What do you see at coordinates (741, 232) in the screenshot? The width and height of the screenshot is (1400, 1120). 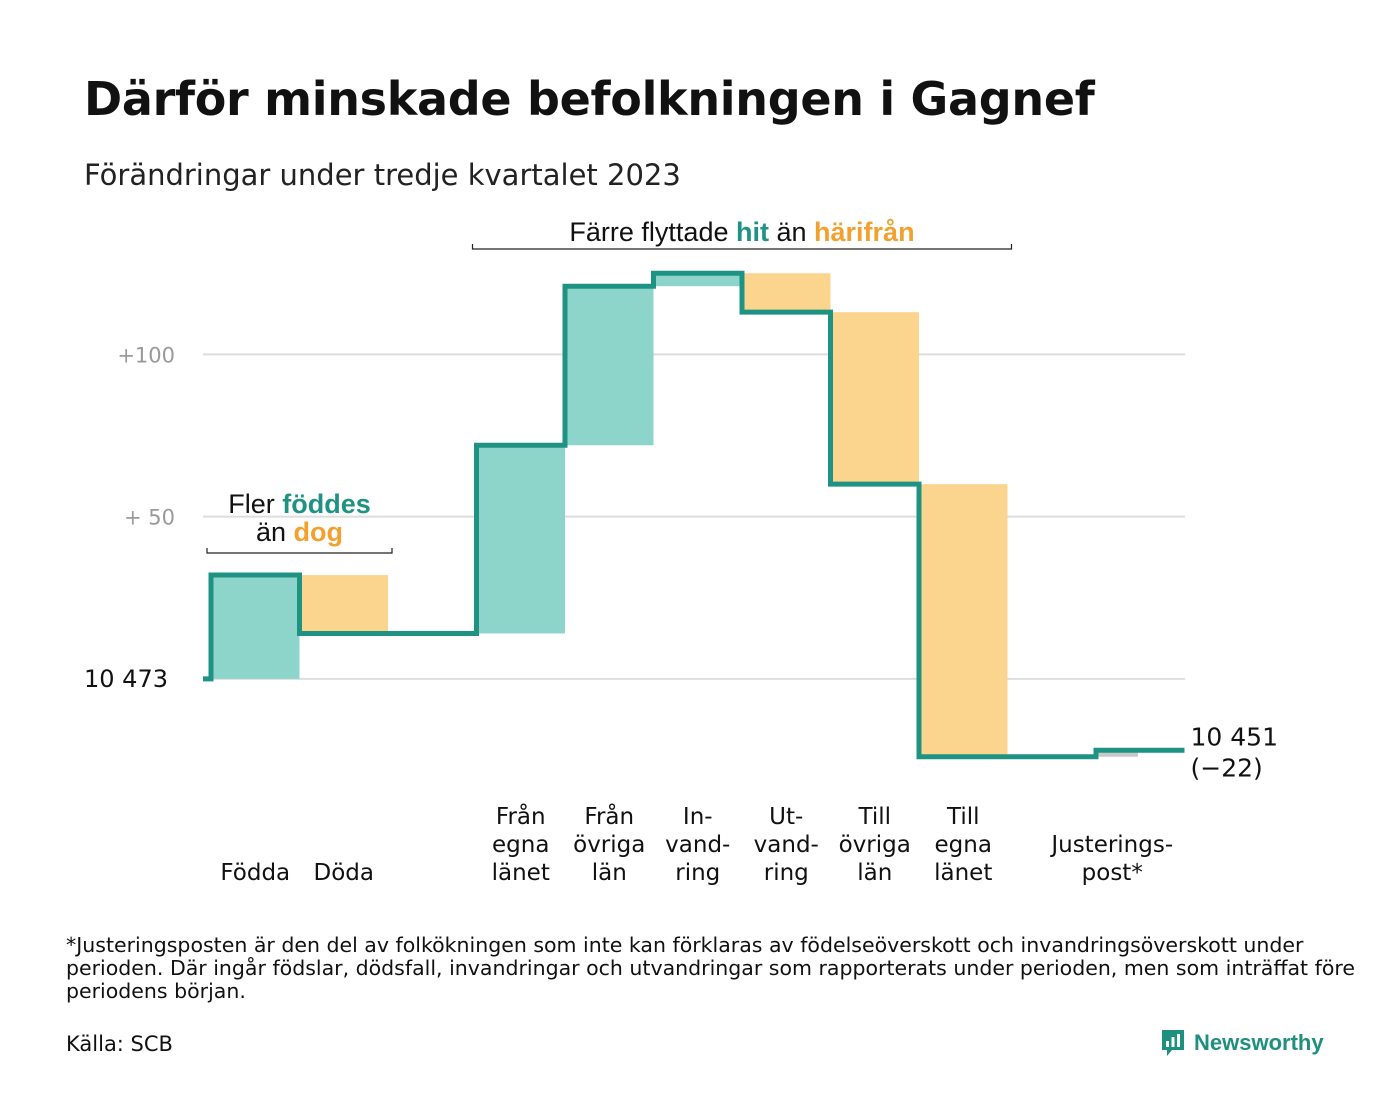 I see `annotation-moves: Färre flyttade hit än härifrån` at bounding box center [741, 232].